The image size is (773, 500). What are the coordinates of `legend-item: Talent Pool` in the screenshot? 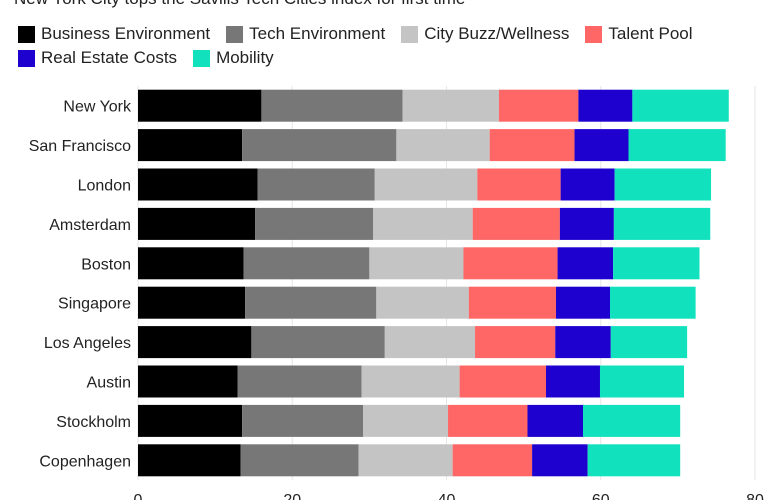 It's located at (639, 34).